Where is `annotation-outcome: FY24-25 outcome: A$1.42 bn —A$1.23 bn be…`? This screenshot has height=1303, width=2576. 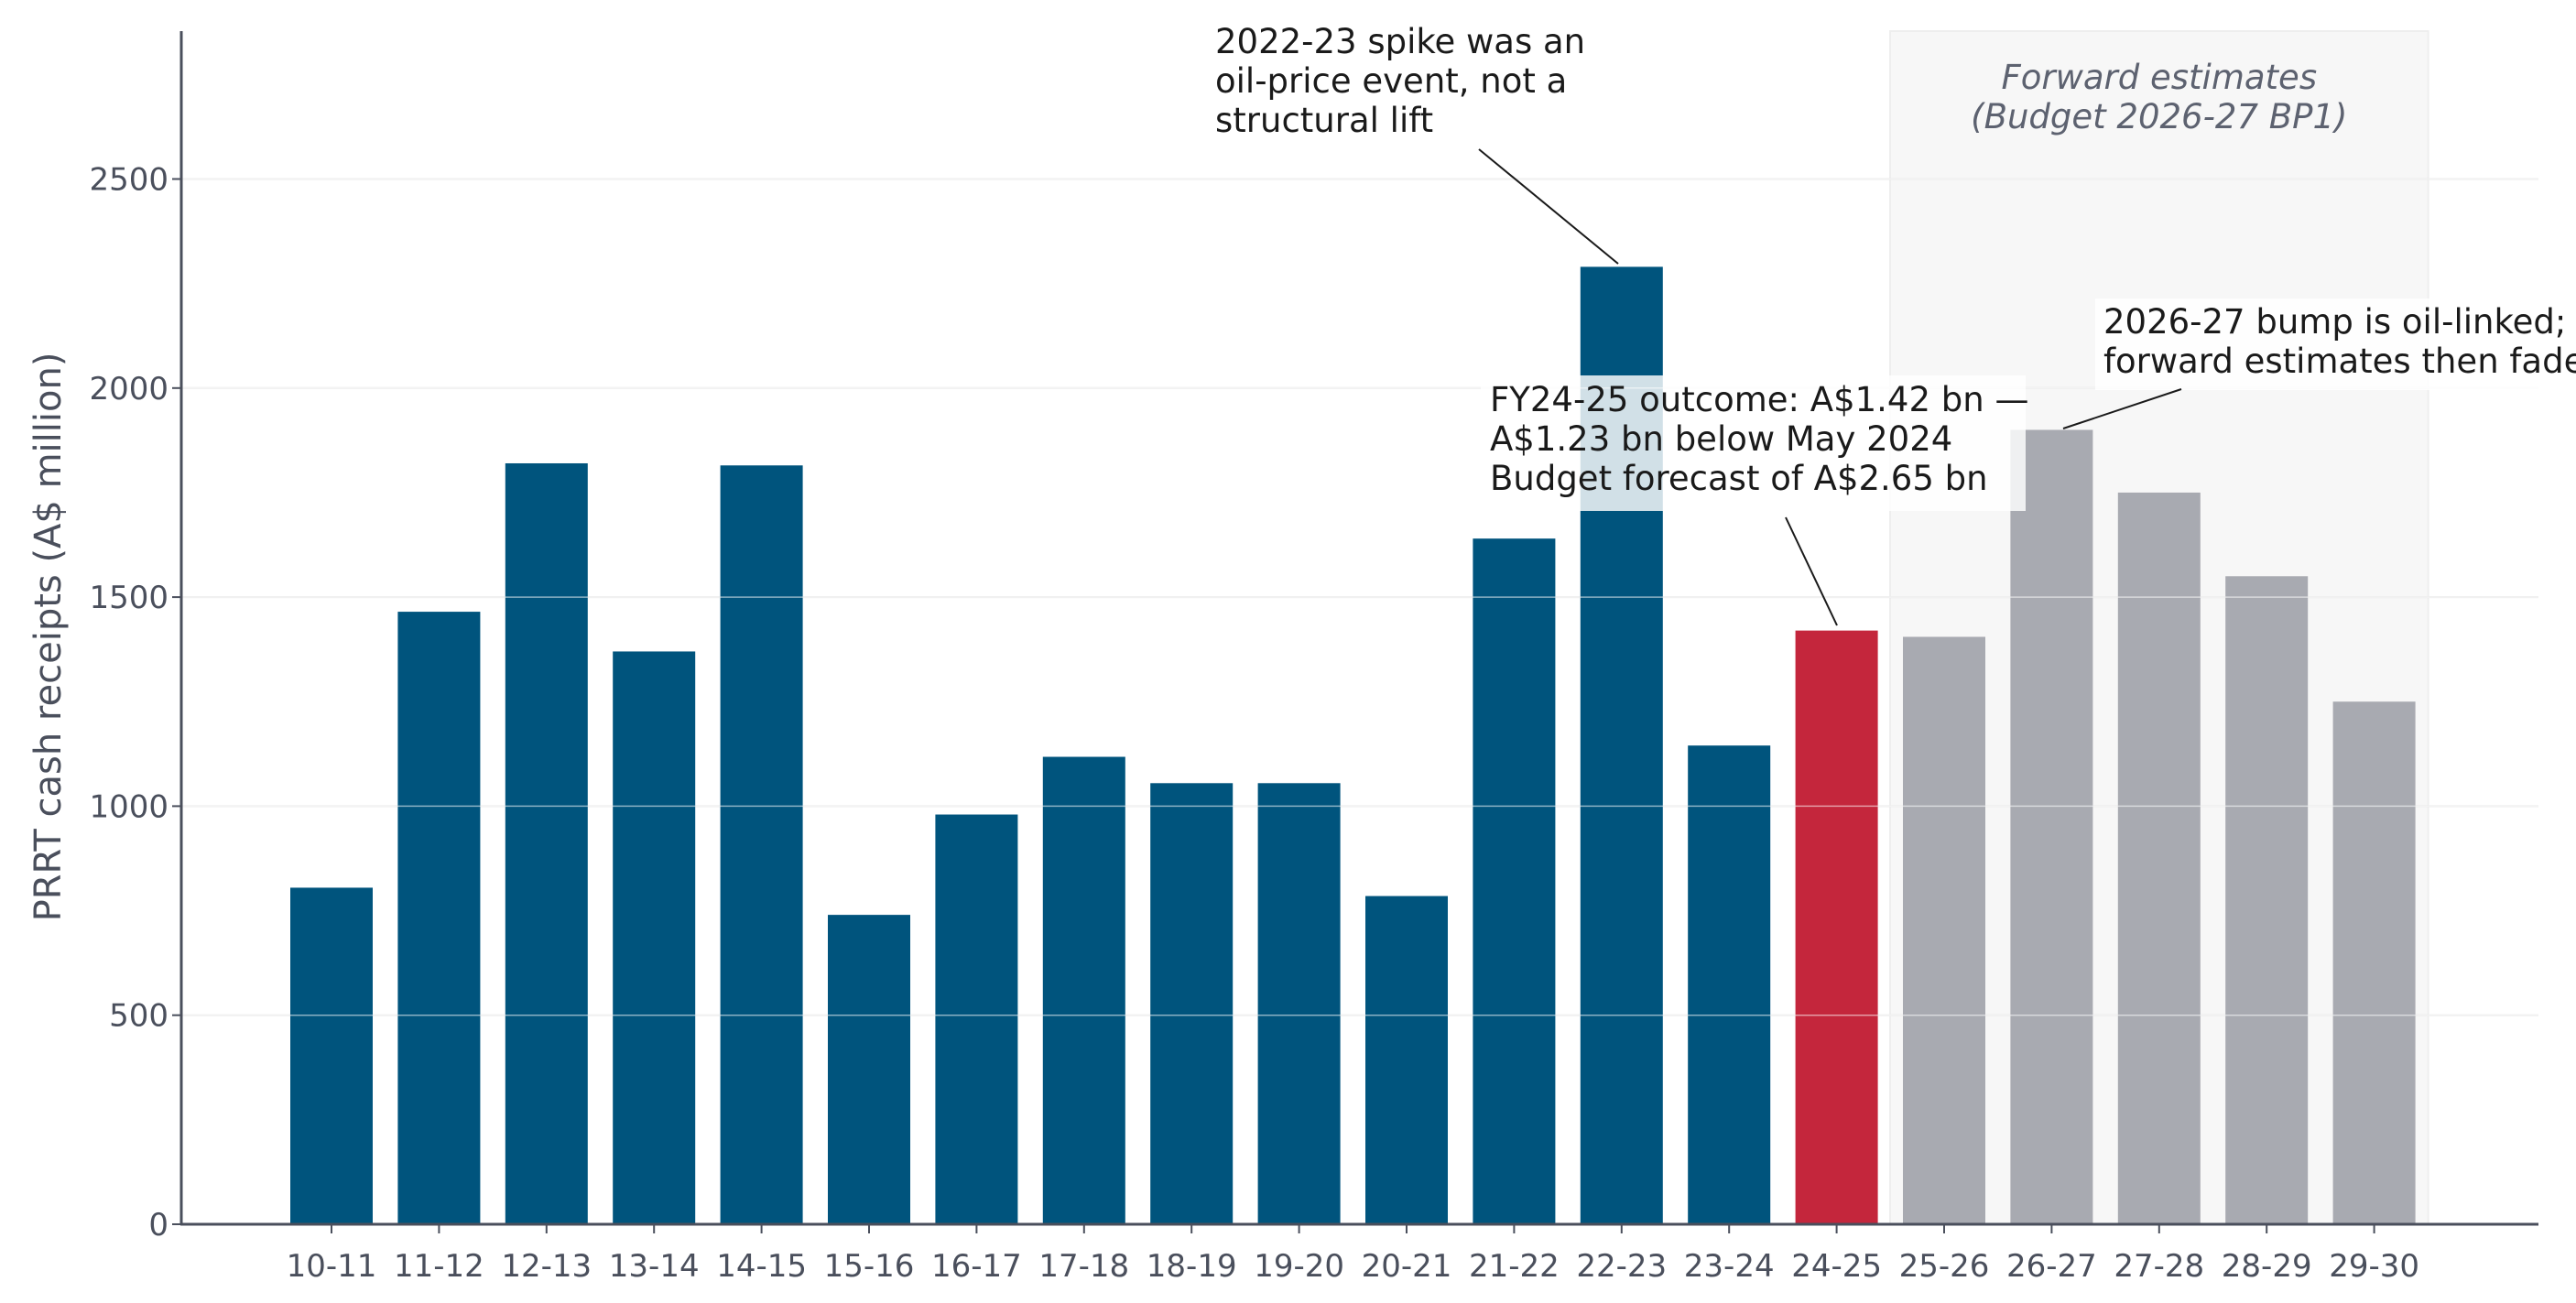 annotation-outcome: FY24-25 outcome: A$1.42 bn —A$1.23 bn be… is located at coordinates (1754, 501).